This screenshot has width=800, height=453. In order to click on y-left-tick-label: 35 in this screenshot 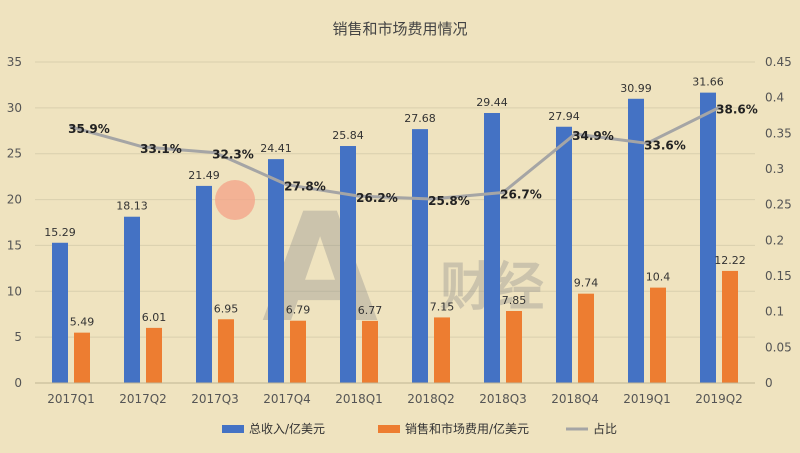, I will do `click(14, 62)`.